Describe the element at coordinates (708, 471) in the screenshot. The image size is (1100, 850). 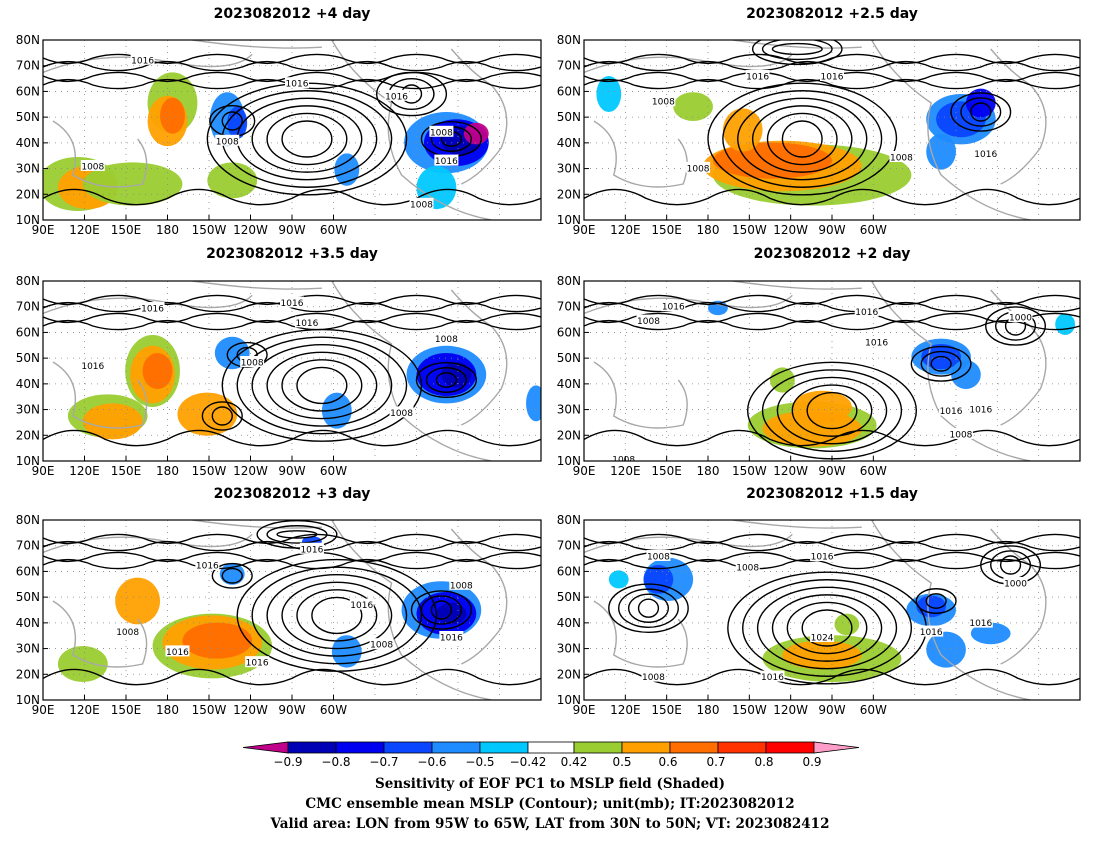
I see `lon-label: 180` at that location.